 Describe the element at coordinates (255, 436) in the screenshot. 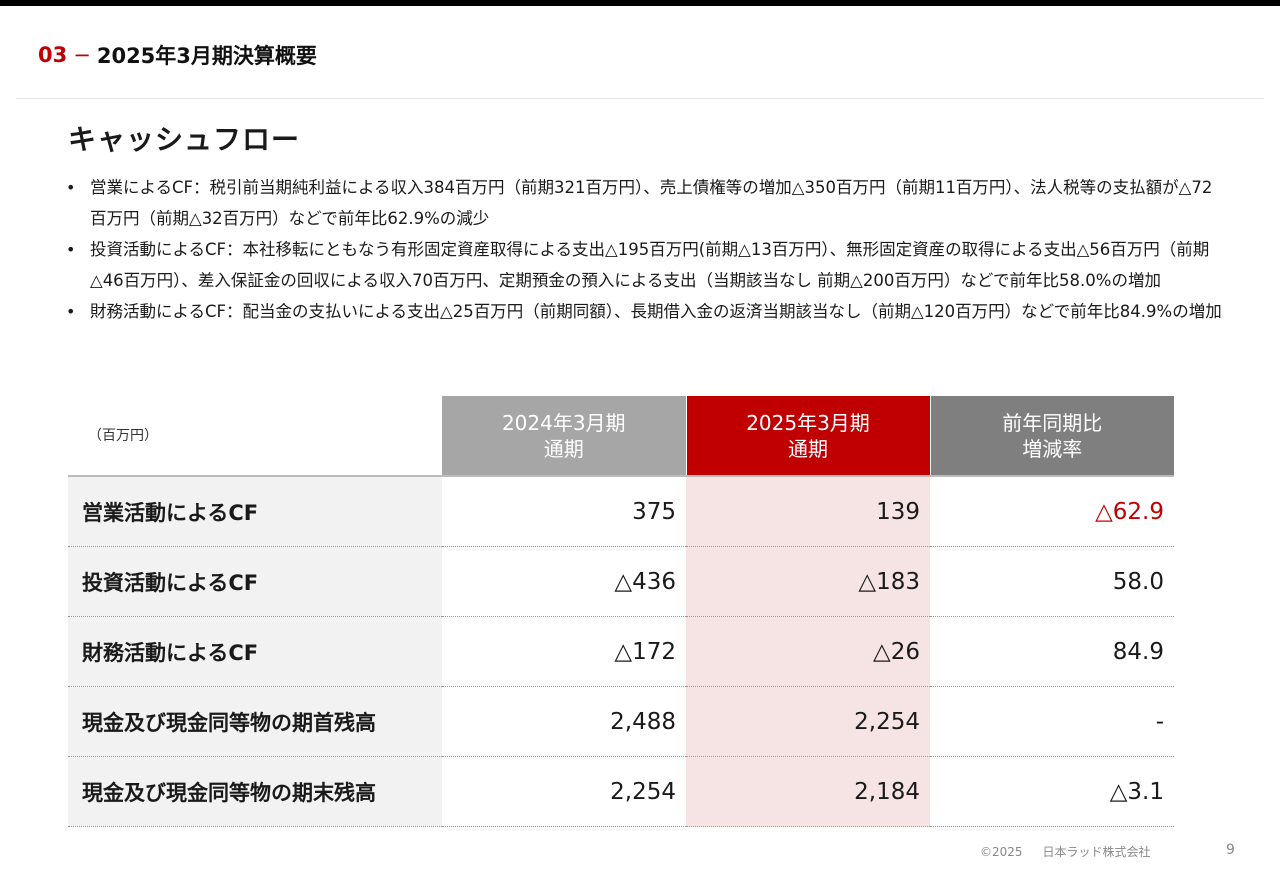

I see `unit-label: （百万円）` at that location.